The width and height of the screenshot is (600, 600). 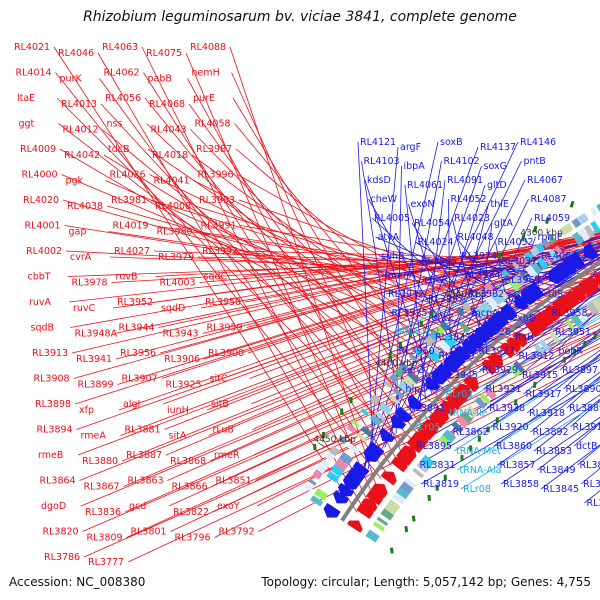 I want to click on gene-label: exoY, so click(x=228, y=506).